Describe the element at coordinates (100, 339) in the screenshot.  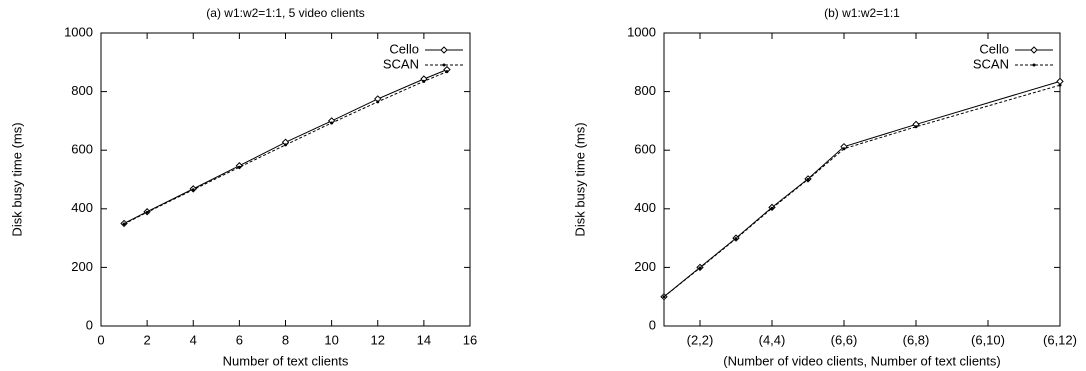
I see `x-tick-label: 0` at that location.